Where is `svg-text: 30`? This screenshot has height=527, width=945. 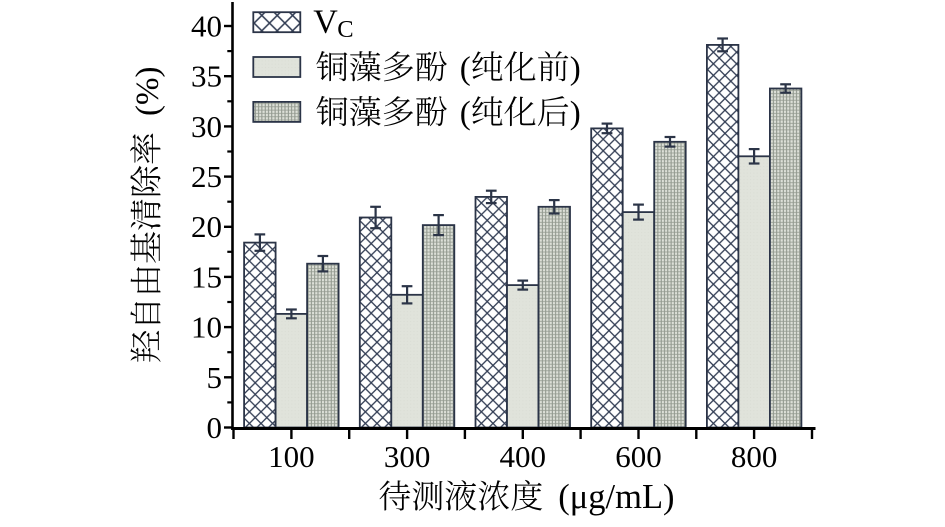 svg-text: 30 is located at coordinates (206, 126).